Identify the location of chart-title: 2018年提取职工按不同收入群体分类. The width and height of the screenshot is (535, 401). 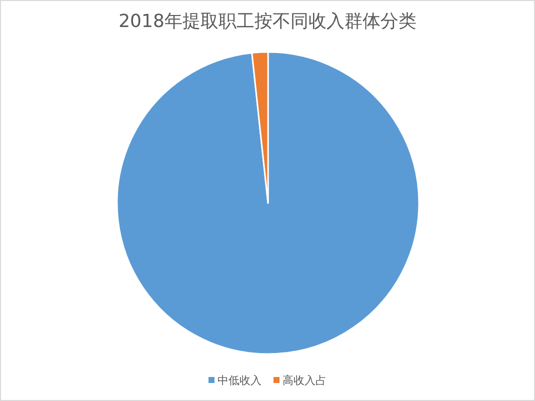
(267, 21).